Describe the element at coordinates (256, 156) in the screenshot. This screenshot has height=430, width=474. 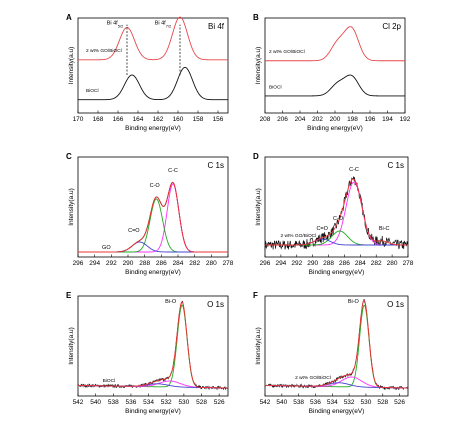
I see `panel-letter: D` at that location.